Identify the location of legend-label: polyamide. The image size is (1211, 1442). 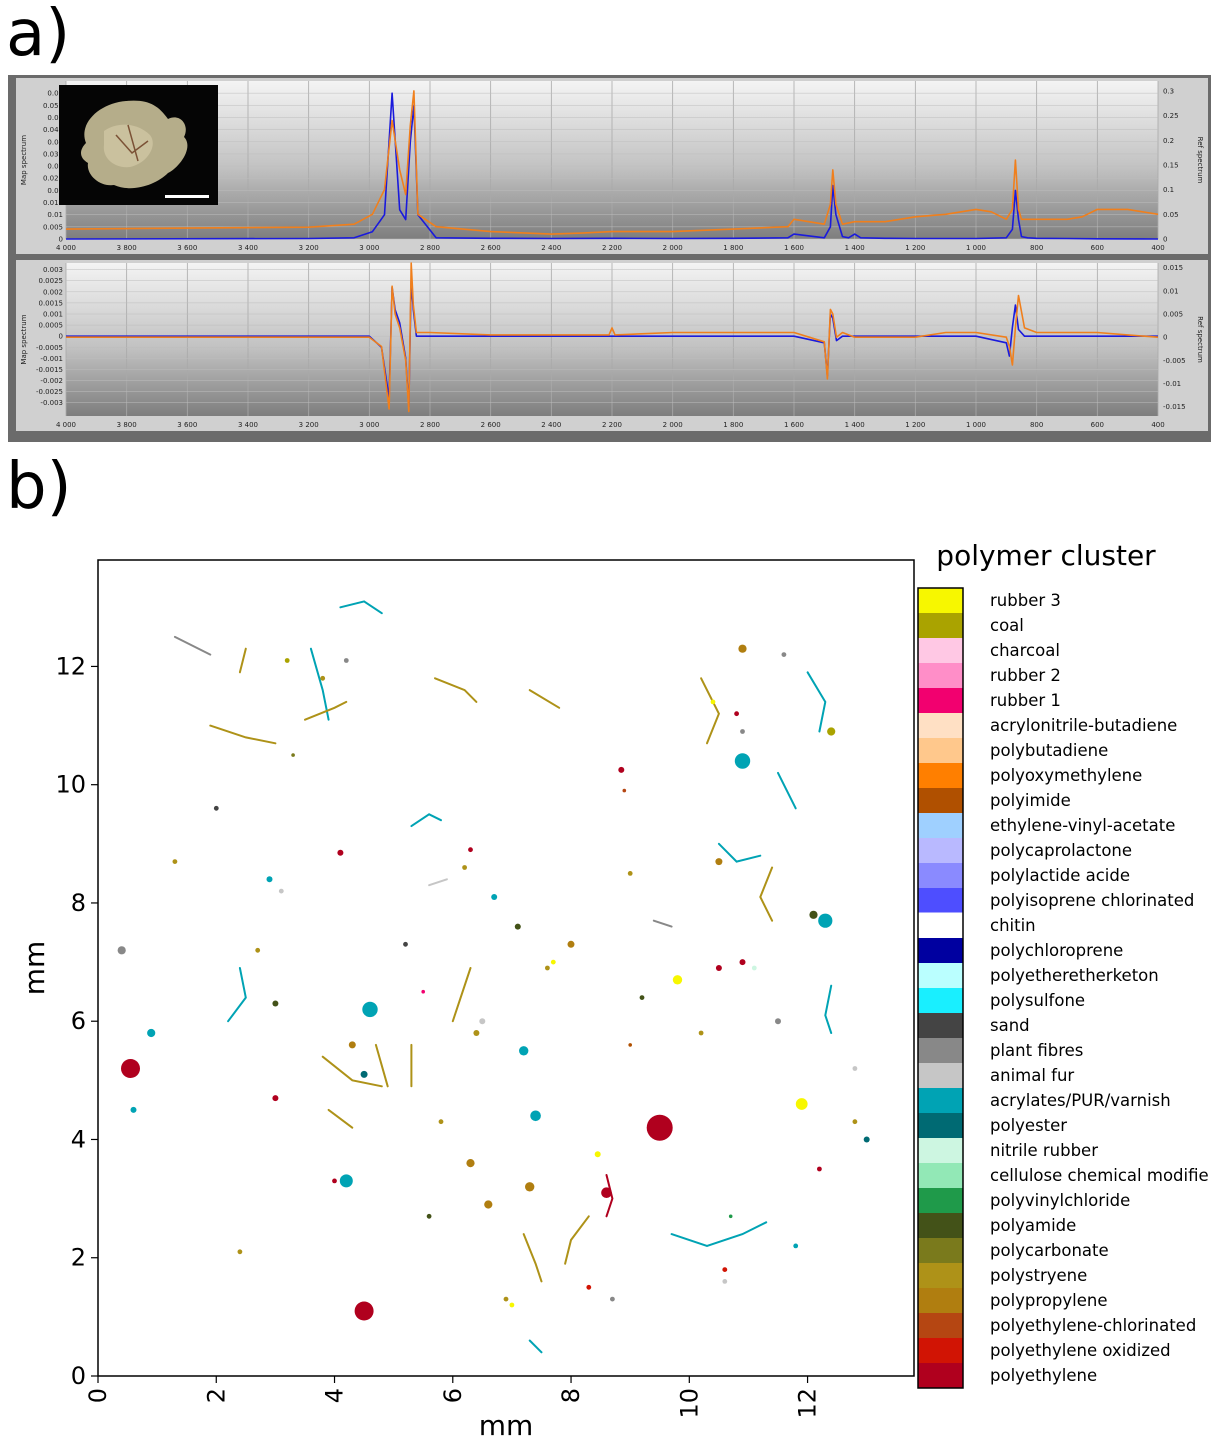
(1033, 1225).